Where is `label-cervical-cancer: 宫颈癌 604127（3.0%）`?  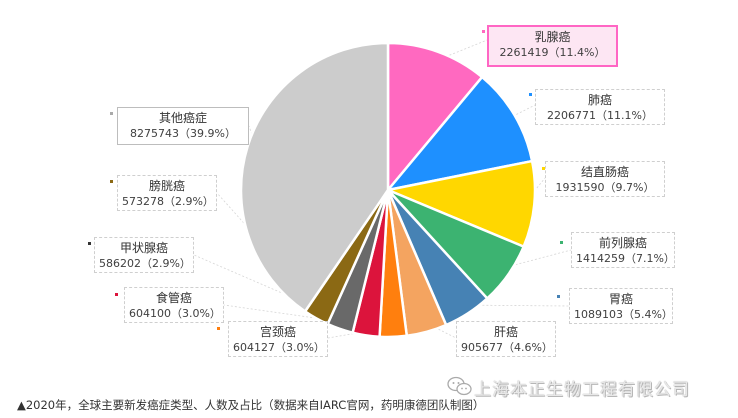
label-cervical-cancer: 宫颈癌 604127（3.0%） is located at coordinates (278, 339).